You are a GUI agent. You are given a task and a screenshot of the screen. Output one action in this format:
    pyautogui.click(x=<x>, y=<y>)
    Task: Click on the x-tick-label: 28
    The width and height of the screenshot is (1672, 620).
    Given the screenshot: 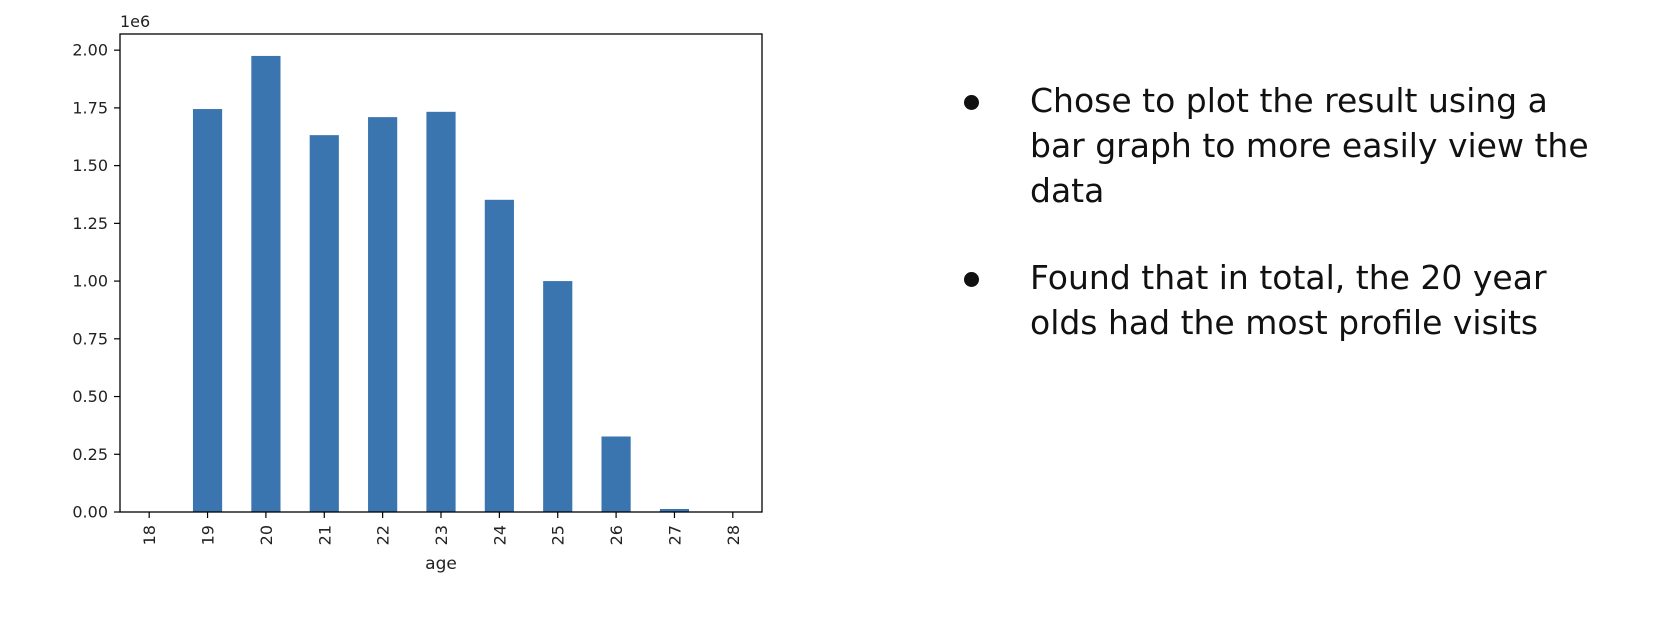 What is the action you would take?
    pyautogui.click(x=733, y=535)
    